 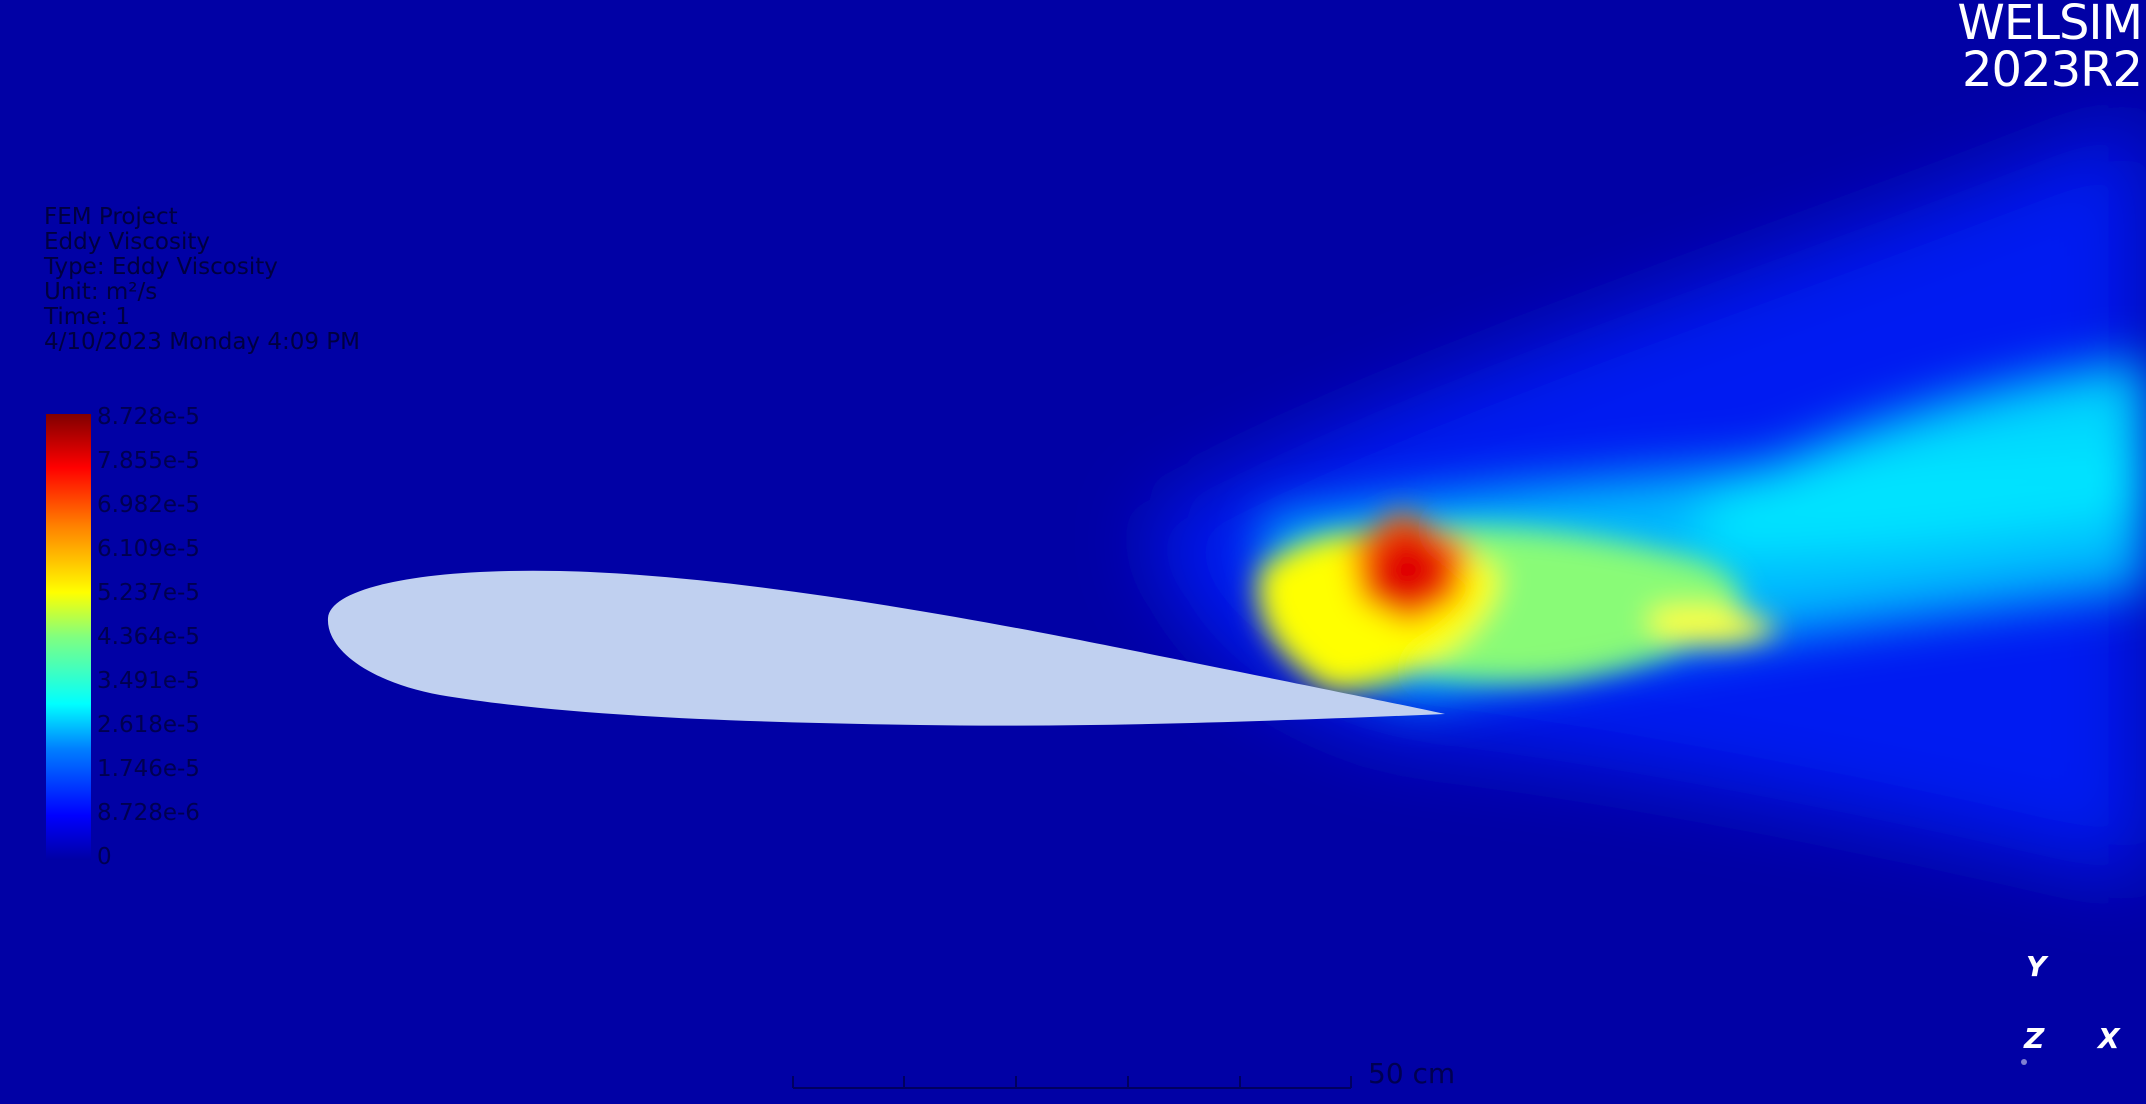 I want to click on brand-name: WELSIM, so click(x=2050, y=25).